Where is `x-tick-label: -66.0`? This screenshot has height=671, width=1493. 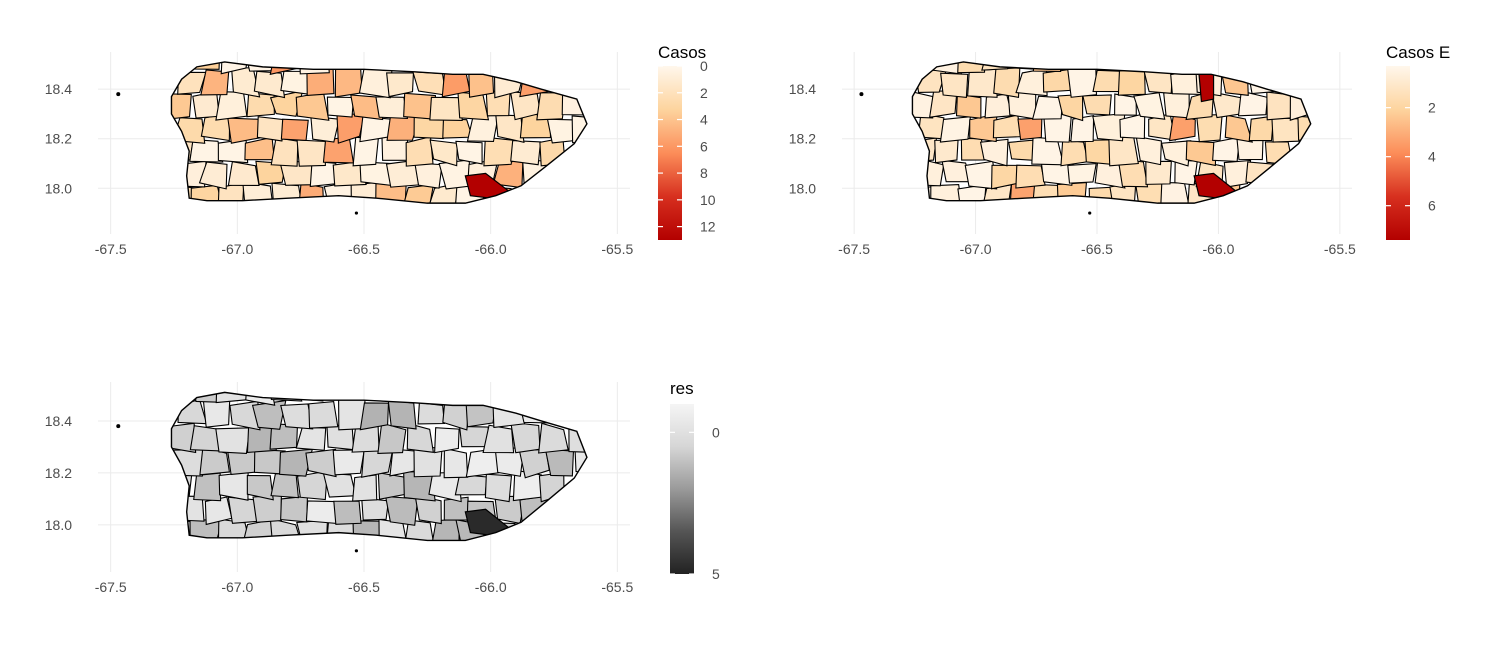
x-tick-label: -66.0 is located at coordinates (1218, 249).